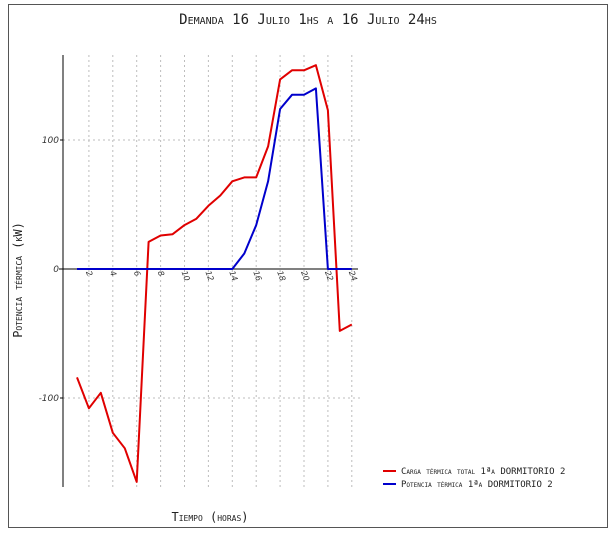 The height and width of the screenshot is (537, 616). Describe the element at coordinates (186, 276) in the screenshot. I see `x-tick-label: 10` at that location.